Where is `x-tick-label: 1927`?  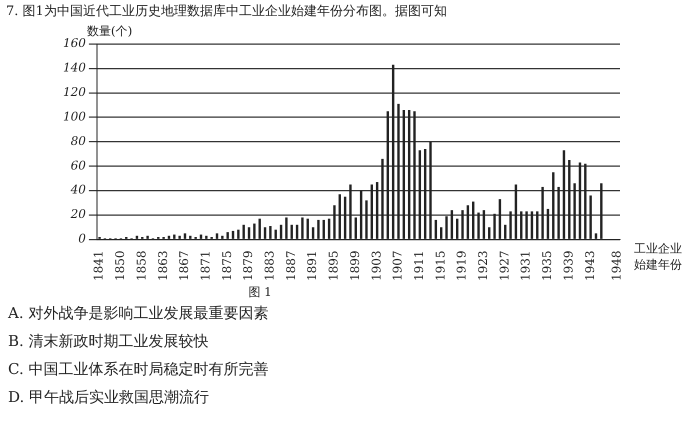 x-tick-label: 1927 is located at coordinates (504, 266).